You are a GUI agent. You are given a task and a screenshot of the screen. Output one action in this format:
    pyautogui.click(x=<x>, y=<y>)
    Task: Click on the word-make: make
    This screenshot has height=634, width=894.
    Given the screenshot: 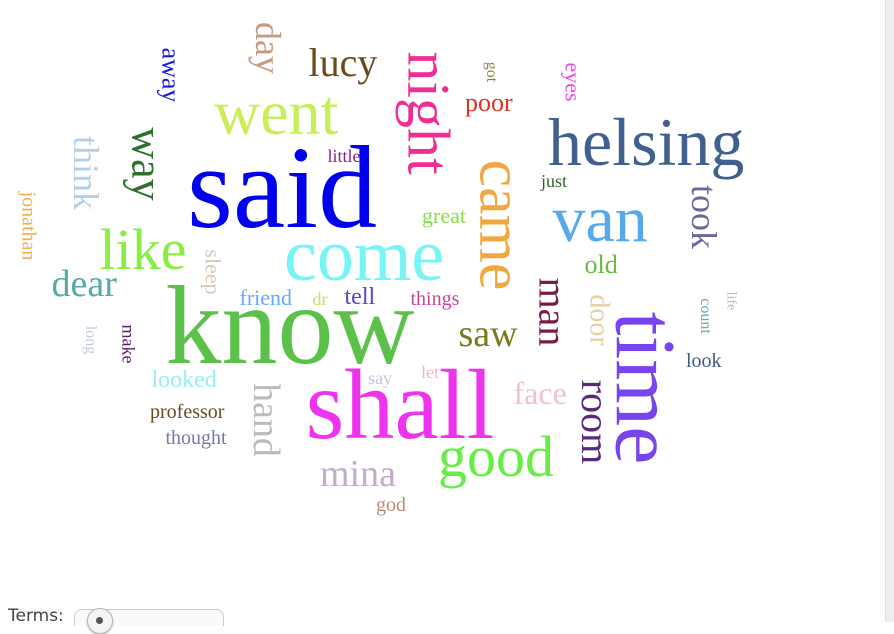 What is the action you would take?
    pyautogui.click(x=127, y=344)
    